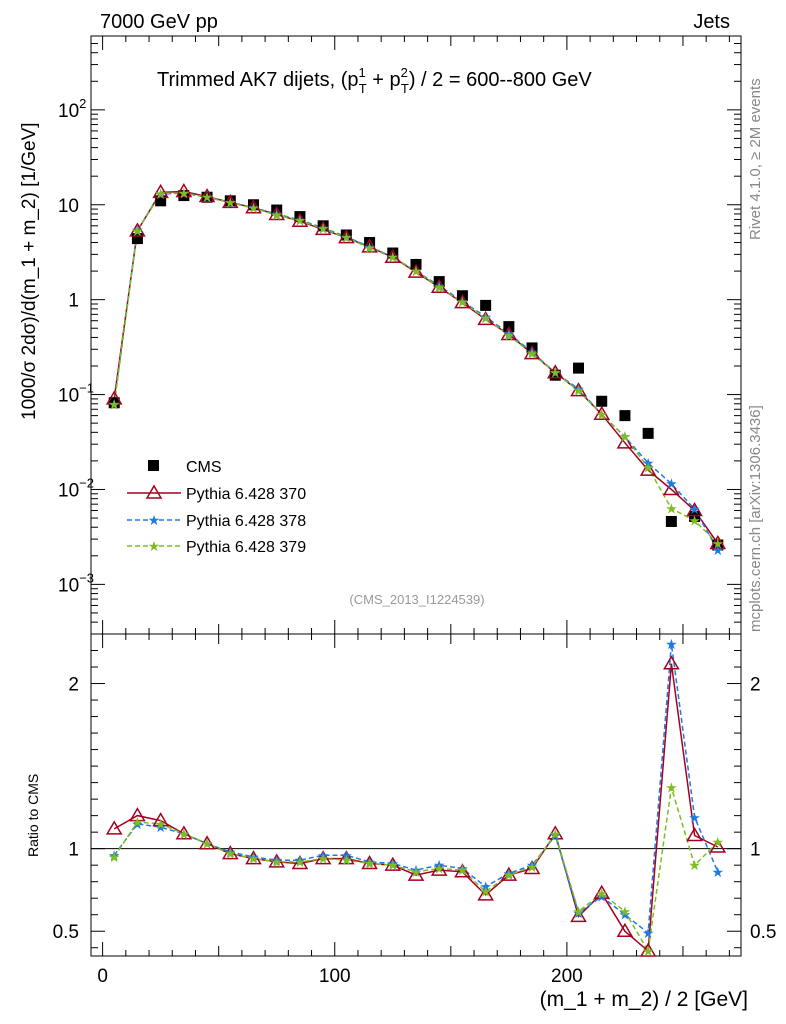 This screenshot has height=1024, width=786. What do you see at coordinates (204, 467) in the screenshot?
I see `legend-cms-label: CMS` at bounding box center [204, 467].